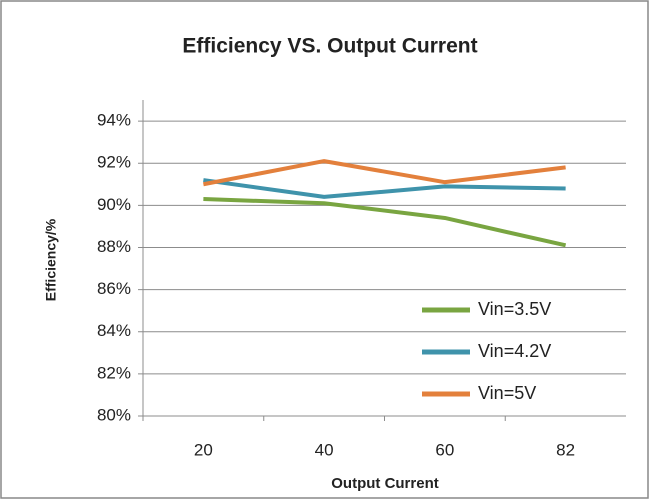 This screenshot has width=650, height=500. Describe the element at coordinates (444, 449) in the screenshot. I see `x-tick-label: 60` at that location.